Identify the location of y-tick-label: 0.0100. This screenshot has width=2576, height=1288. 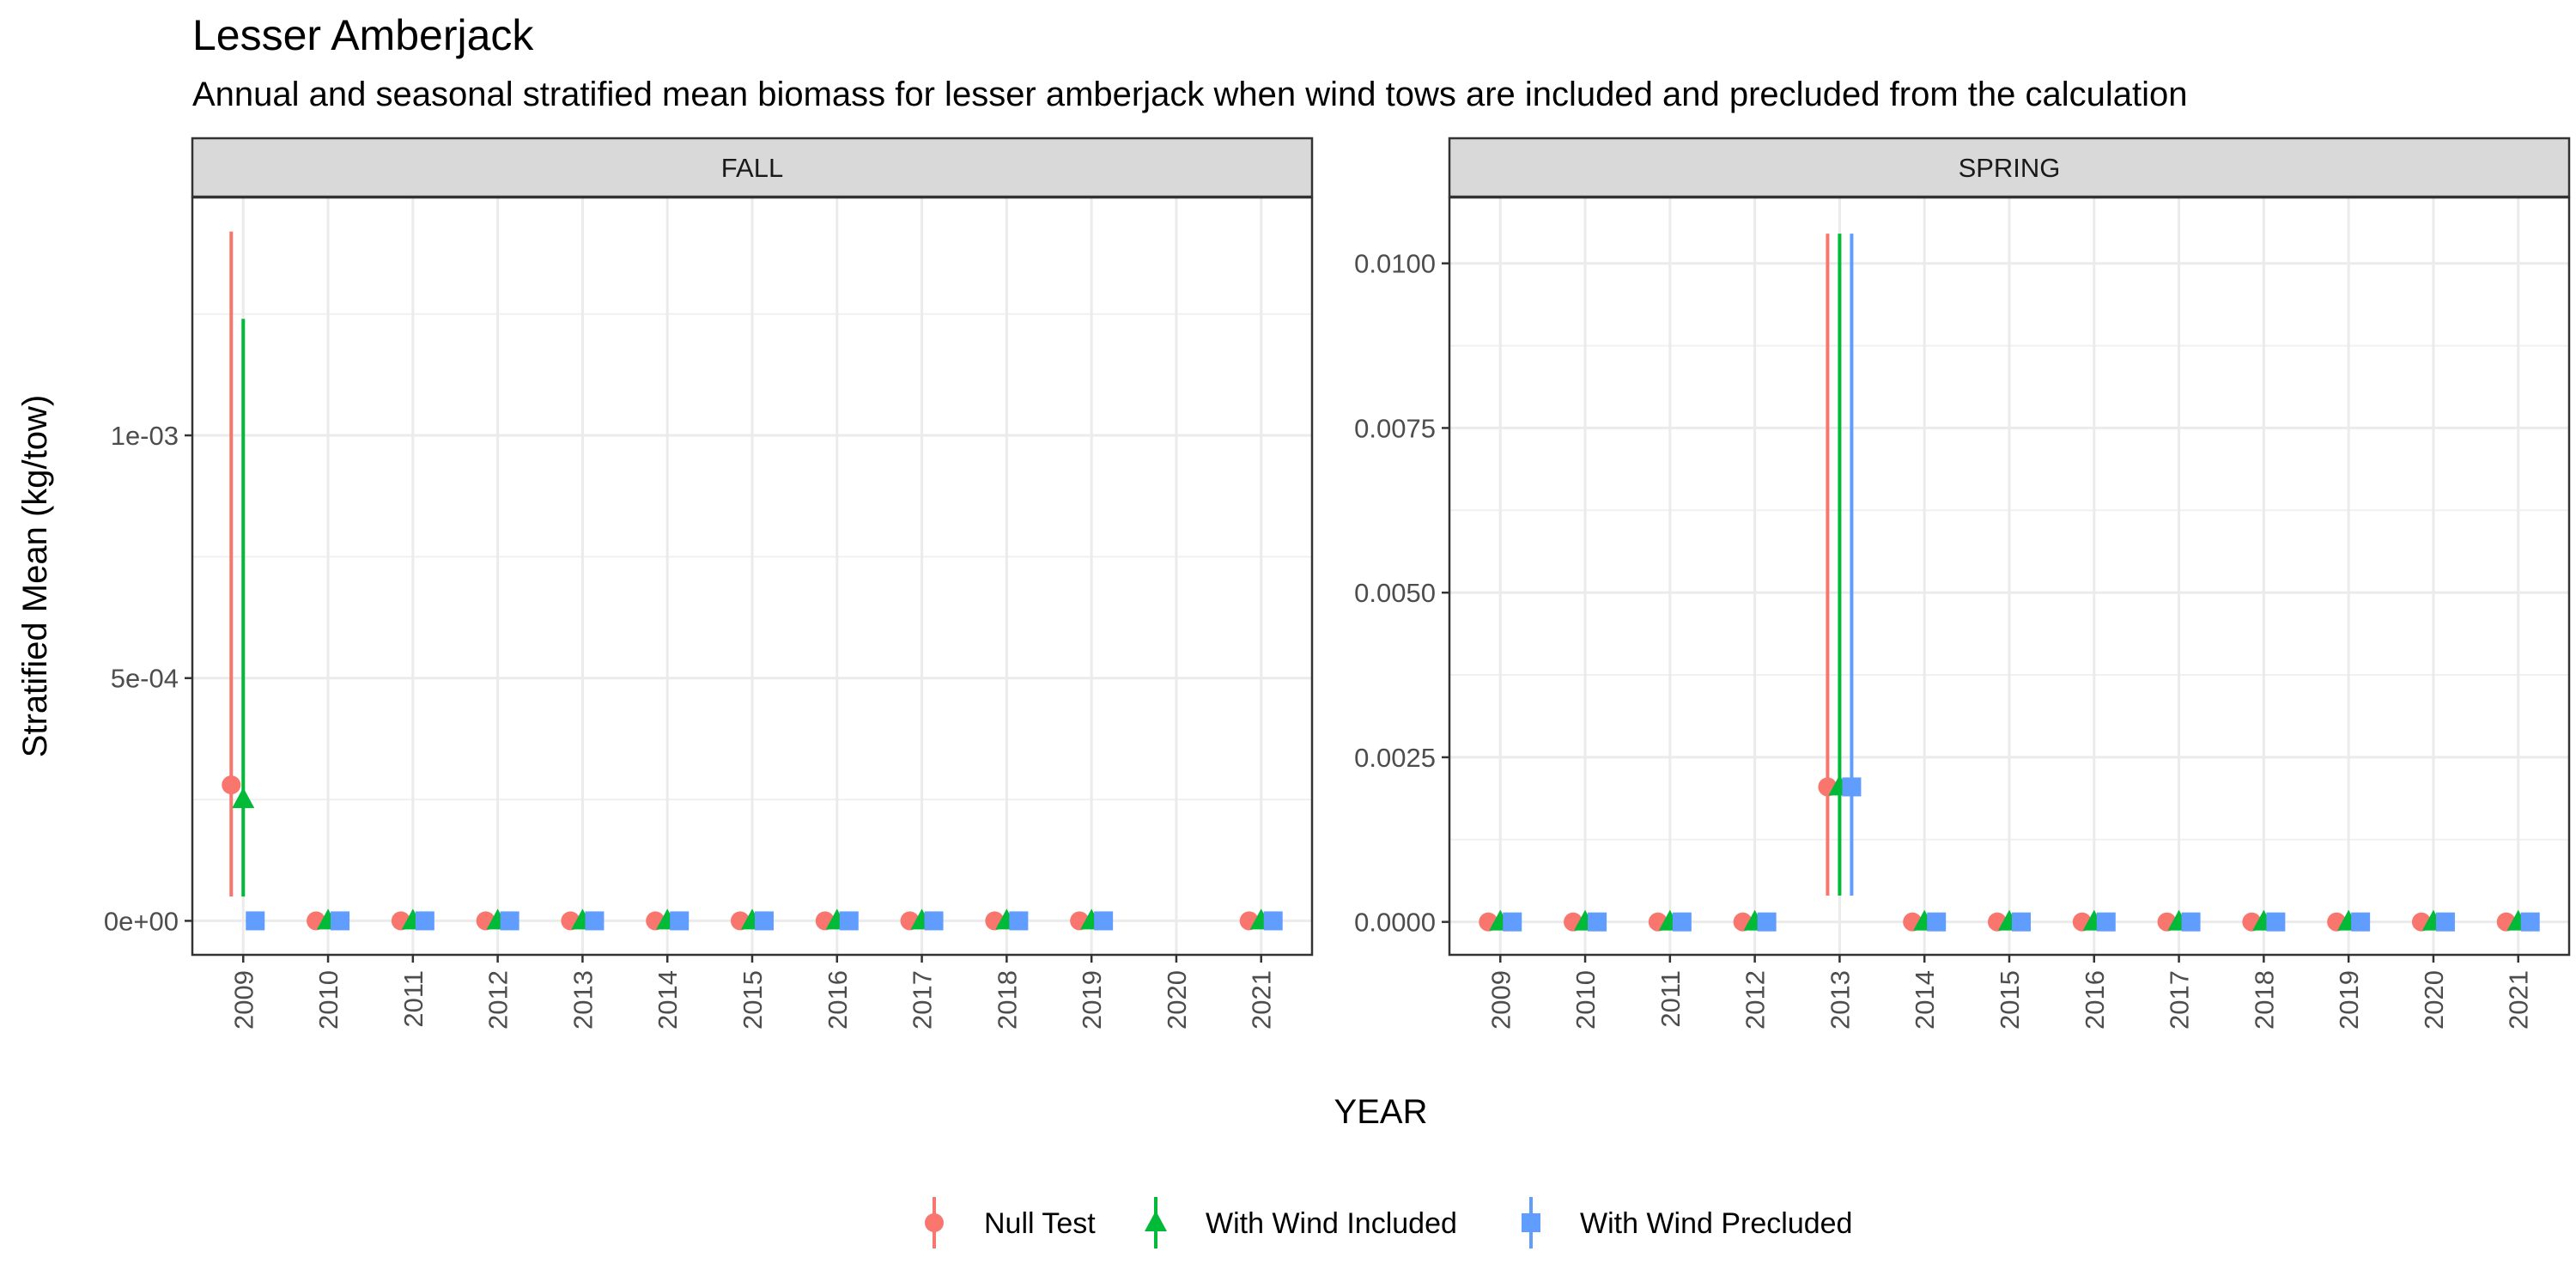
(1395, 264).